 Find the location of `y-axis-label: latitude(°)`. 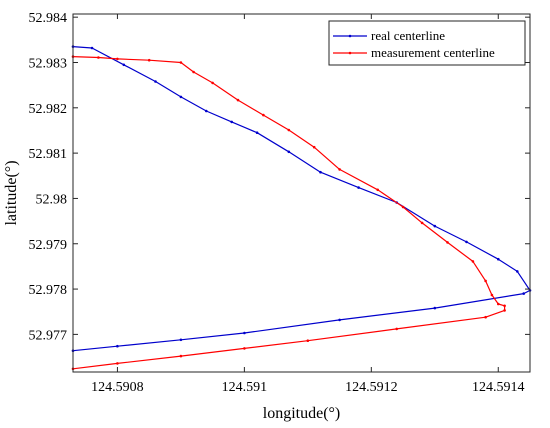

y-axis-label: latitude(°) is located at coordinates (11, 192).